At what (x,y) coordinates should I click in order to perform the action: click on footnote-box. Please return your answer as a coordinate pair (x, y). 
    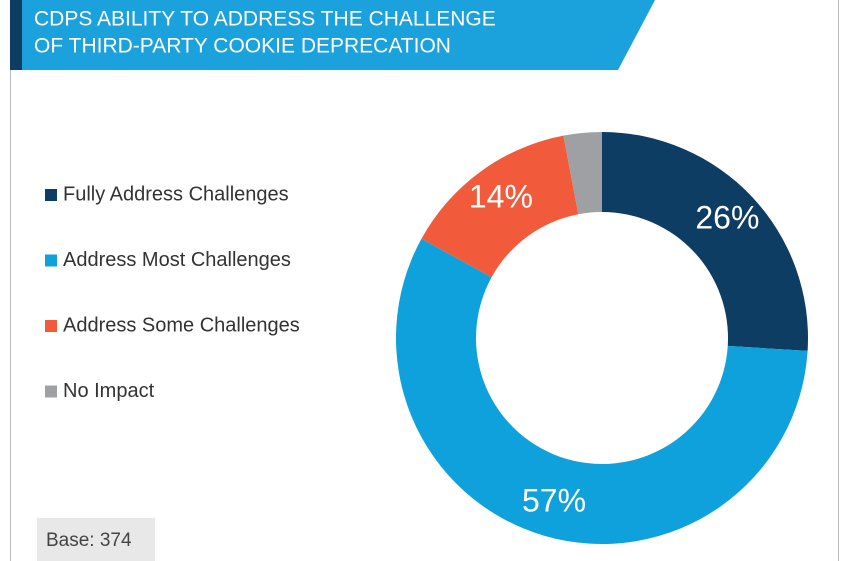
    Looking at the image, I should click on (96, 539).